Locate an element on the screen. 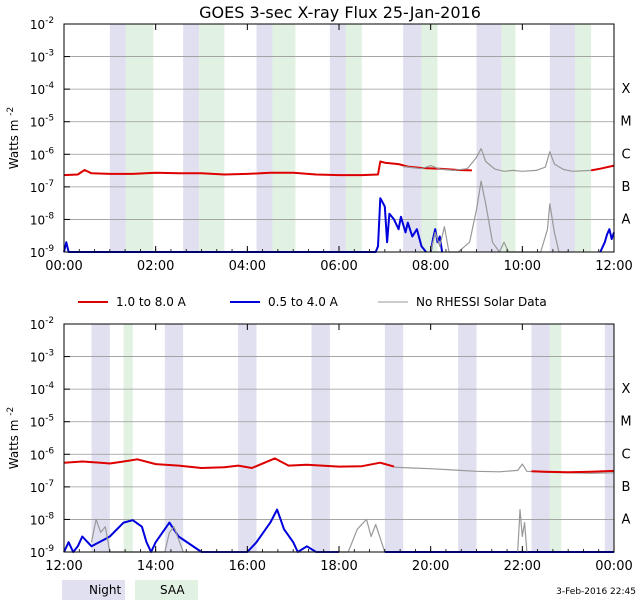 The width and height of the screenshot is (640, 604). x-tick-label: 14:00 is located at coordinates (155, 566).